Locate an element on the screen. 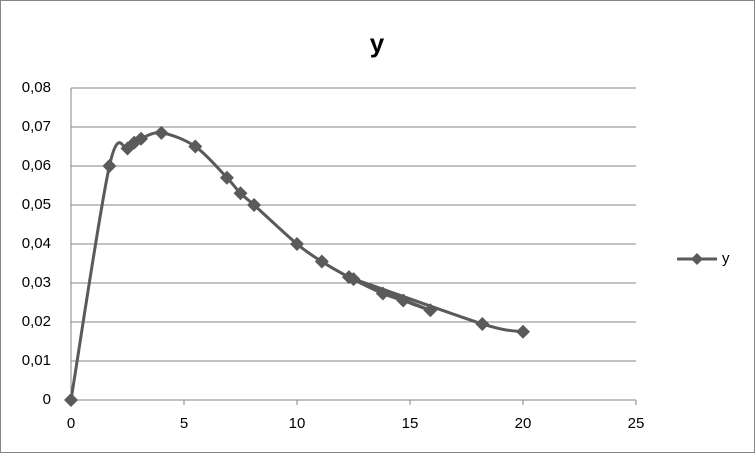 The width and height of the screenshot is (755, 458). y-tick-label: 0,03 is located at coordinates (36, 282).